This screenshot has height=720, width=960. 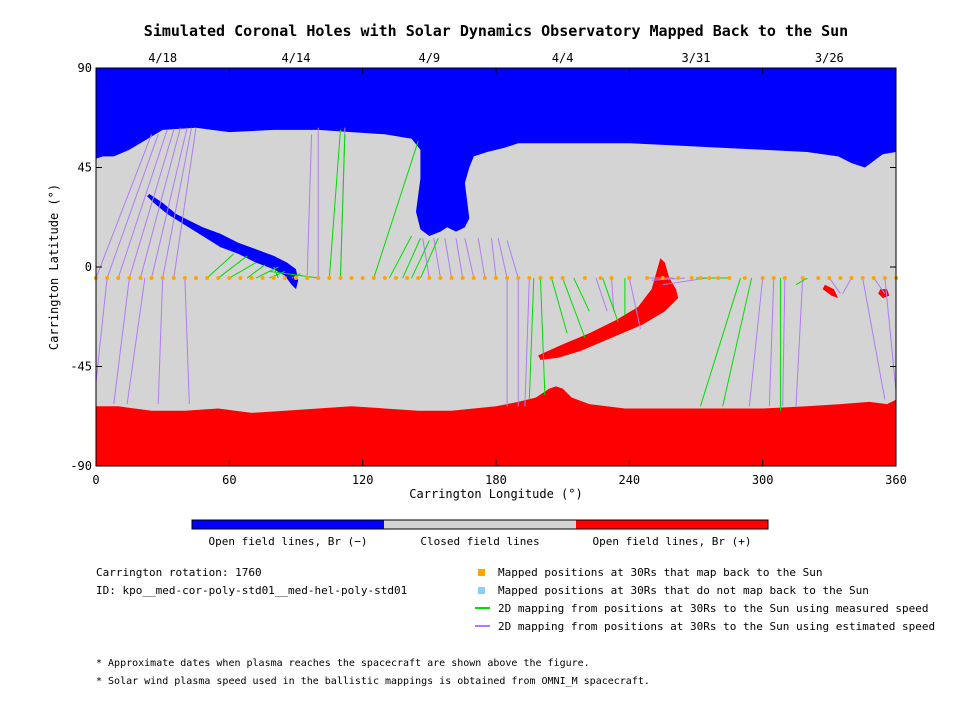 I want to click on colorbar-frame, so click(x=480, y=524).